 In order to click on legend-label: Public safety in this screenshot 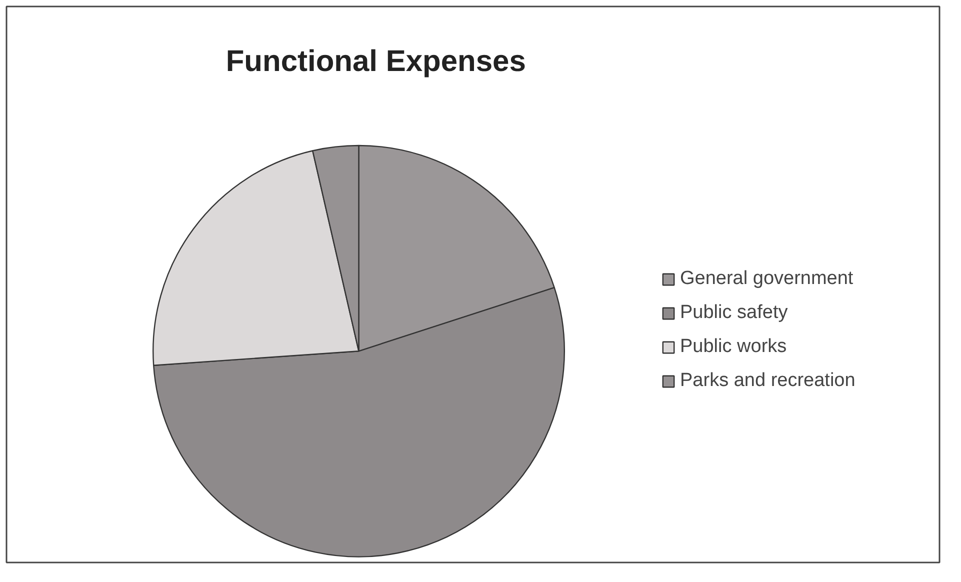, I will do `click(734, 313)`.